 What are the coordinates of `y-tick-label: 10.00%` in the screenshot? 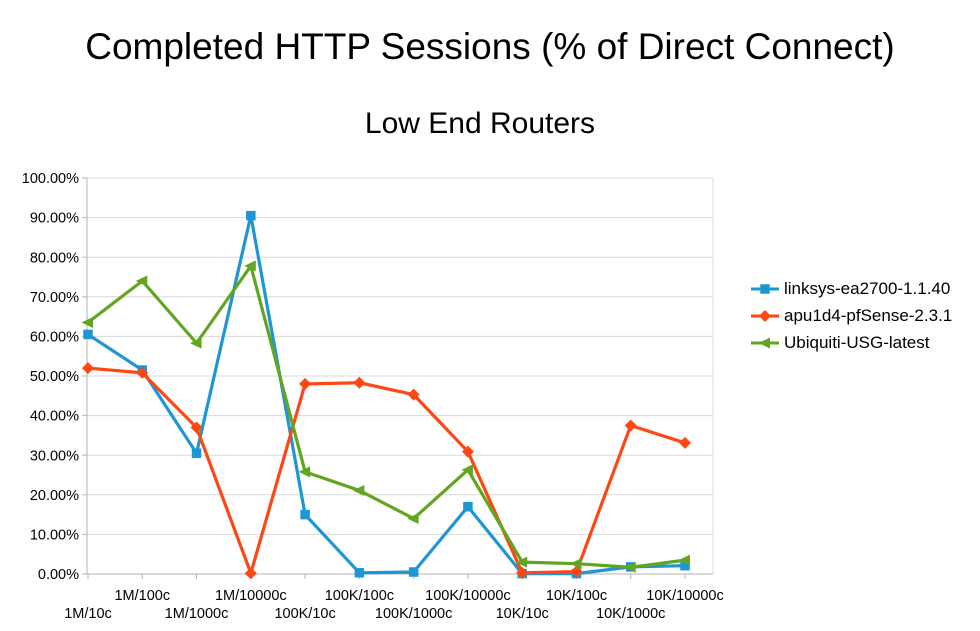 It's located at (54, 535).